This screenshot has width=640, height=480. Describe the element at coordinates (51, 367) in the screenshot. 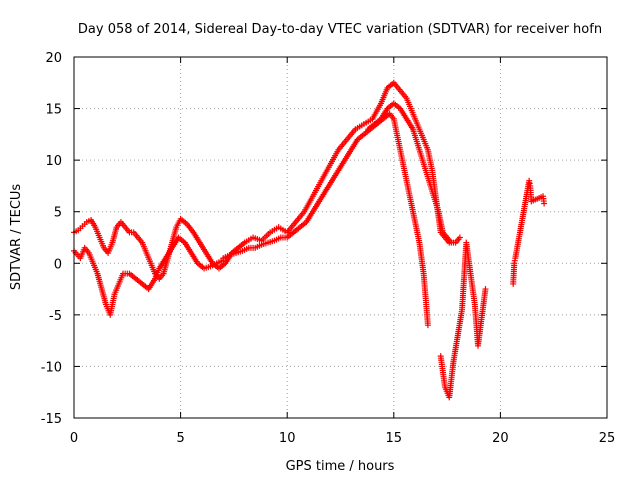

I see `y-tick-label: -10` at that location.